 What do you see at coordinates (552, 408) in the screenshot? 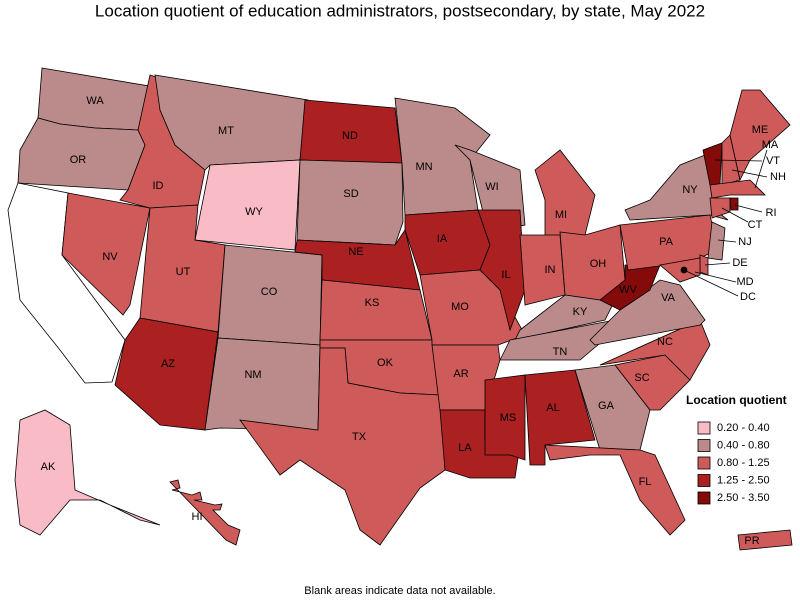
I see `state-label: AL` at bounding box center [552, 408].